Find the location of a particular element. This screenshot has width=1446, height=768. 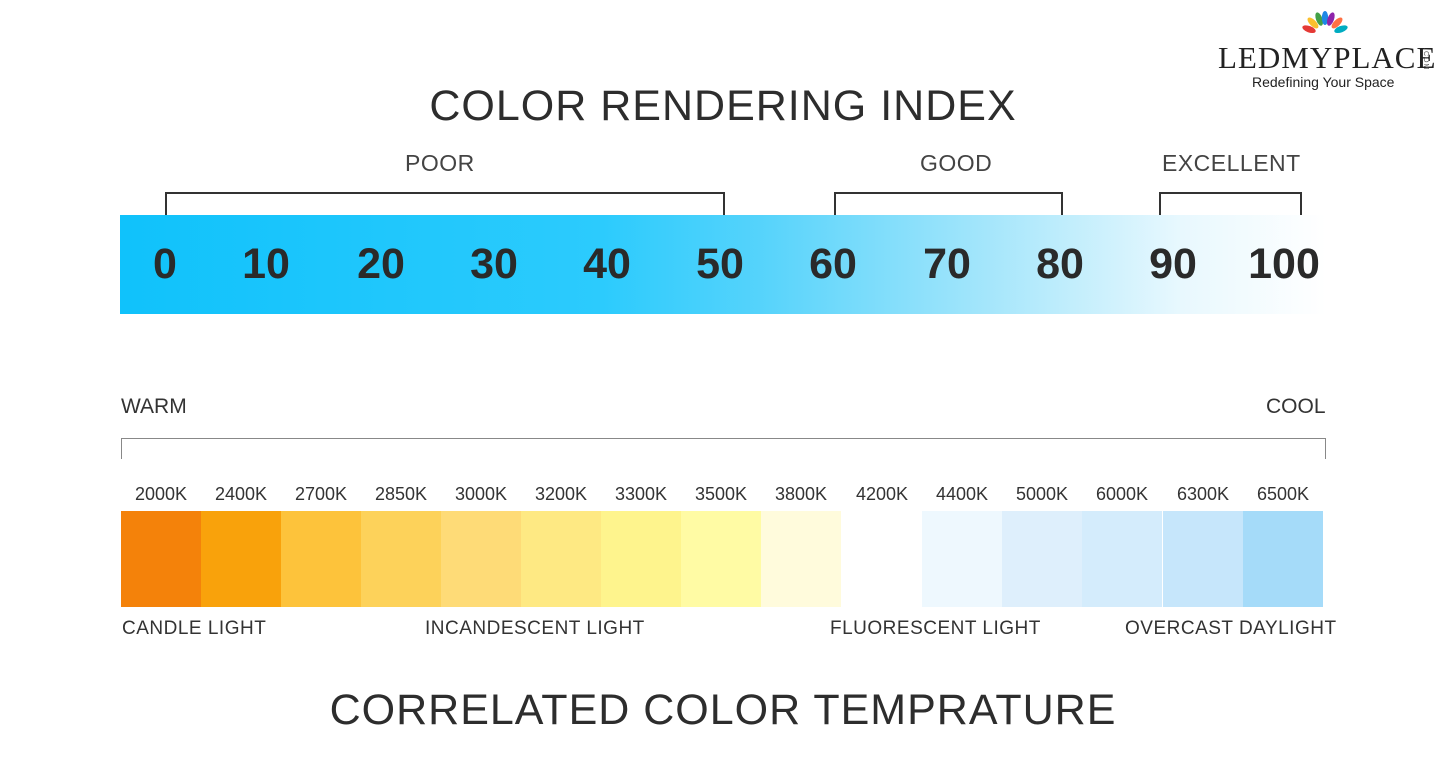

cri-value: 60 is located at coordinates (833, 264).